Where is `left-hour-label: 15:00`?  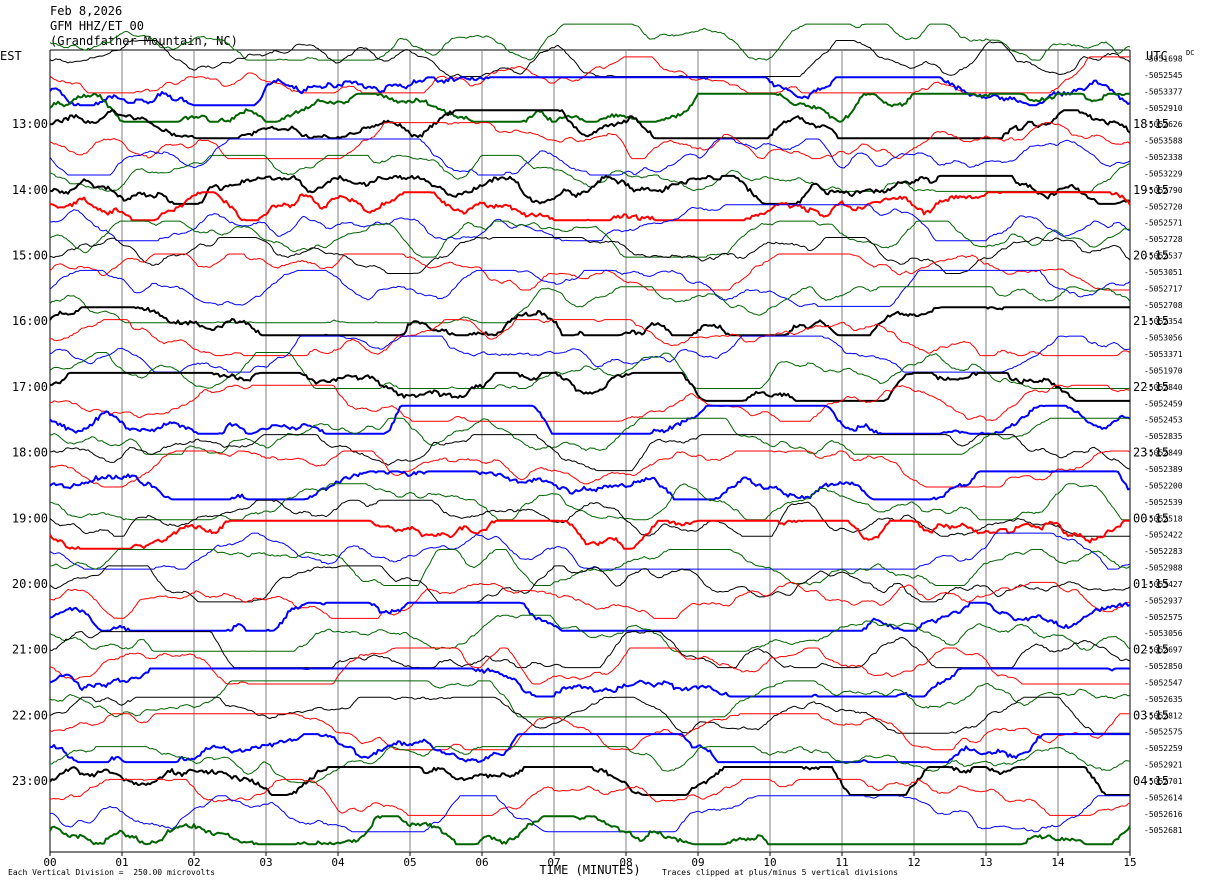 left-hour-label: 15:00 is located at coordinates (30, 256).